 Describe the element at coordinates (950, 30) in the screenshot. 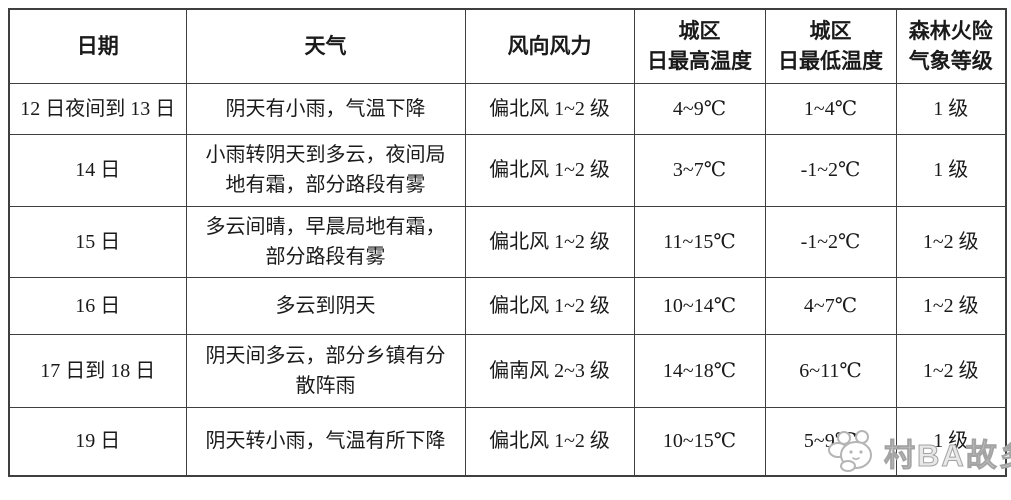

I see `header-label: 森林火险` at that location.